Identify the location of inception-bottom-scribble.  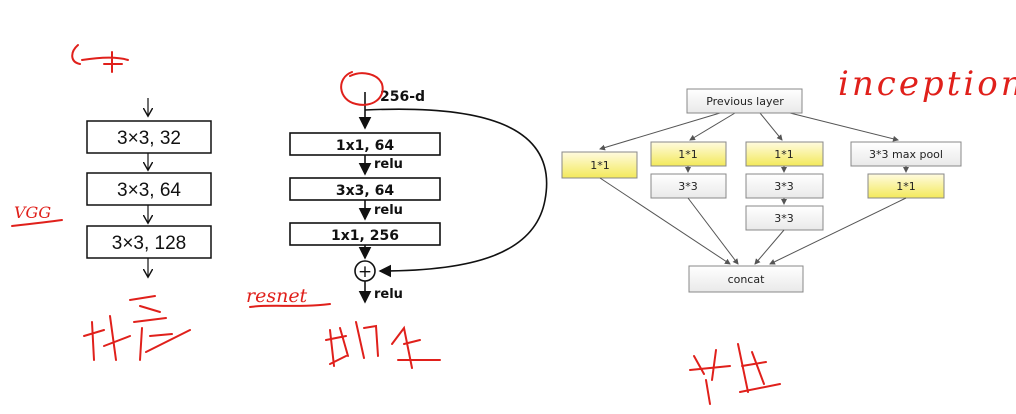
(735, 374).